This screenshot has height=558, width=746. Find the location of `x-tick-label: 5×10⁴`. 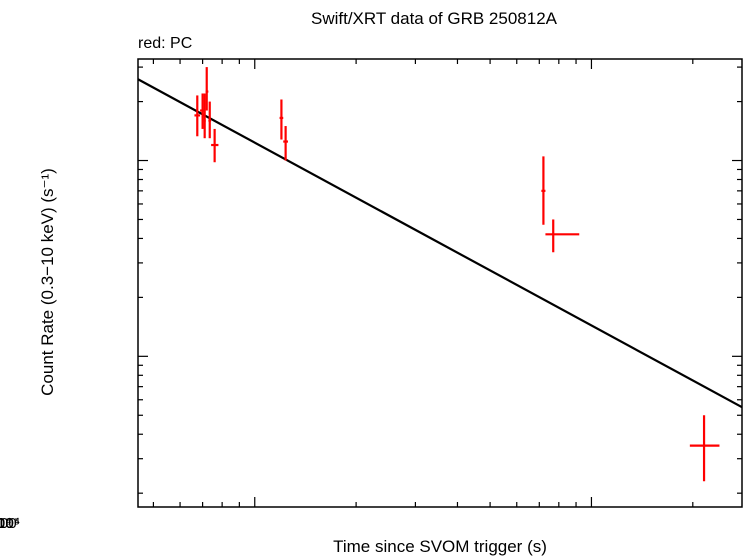

x-tick-label: 5×10⁴ is located at coordinates (10, 523).